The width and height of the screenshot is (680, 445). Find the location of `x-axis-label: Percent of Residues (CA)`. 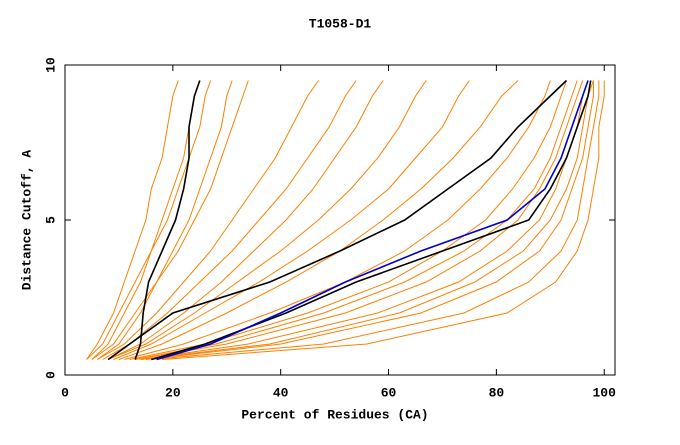

x-axis-label: Percent of Residues (CA) is located at coordinates (334, 414).